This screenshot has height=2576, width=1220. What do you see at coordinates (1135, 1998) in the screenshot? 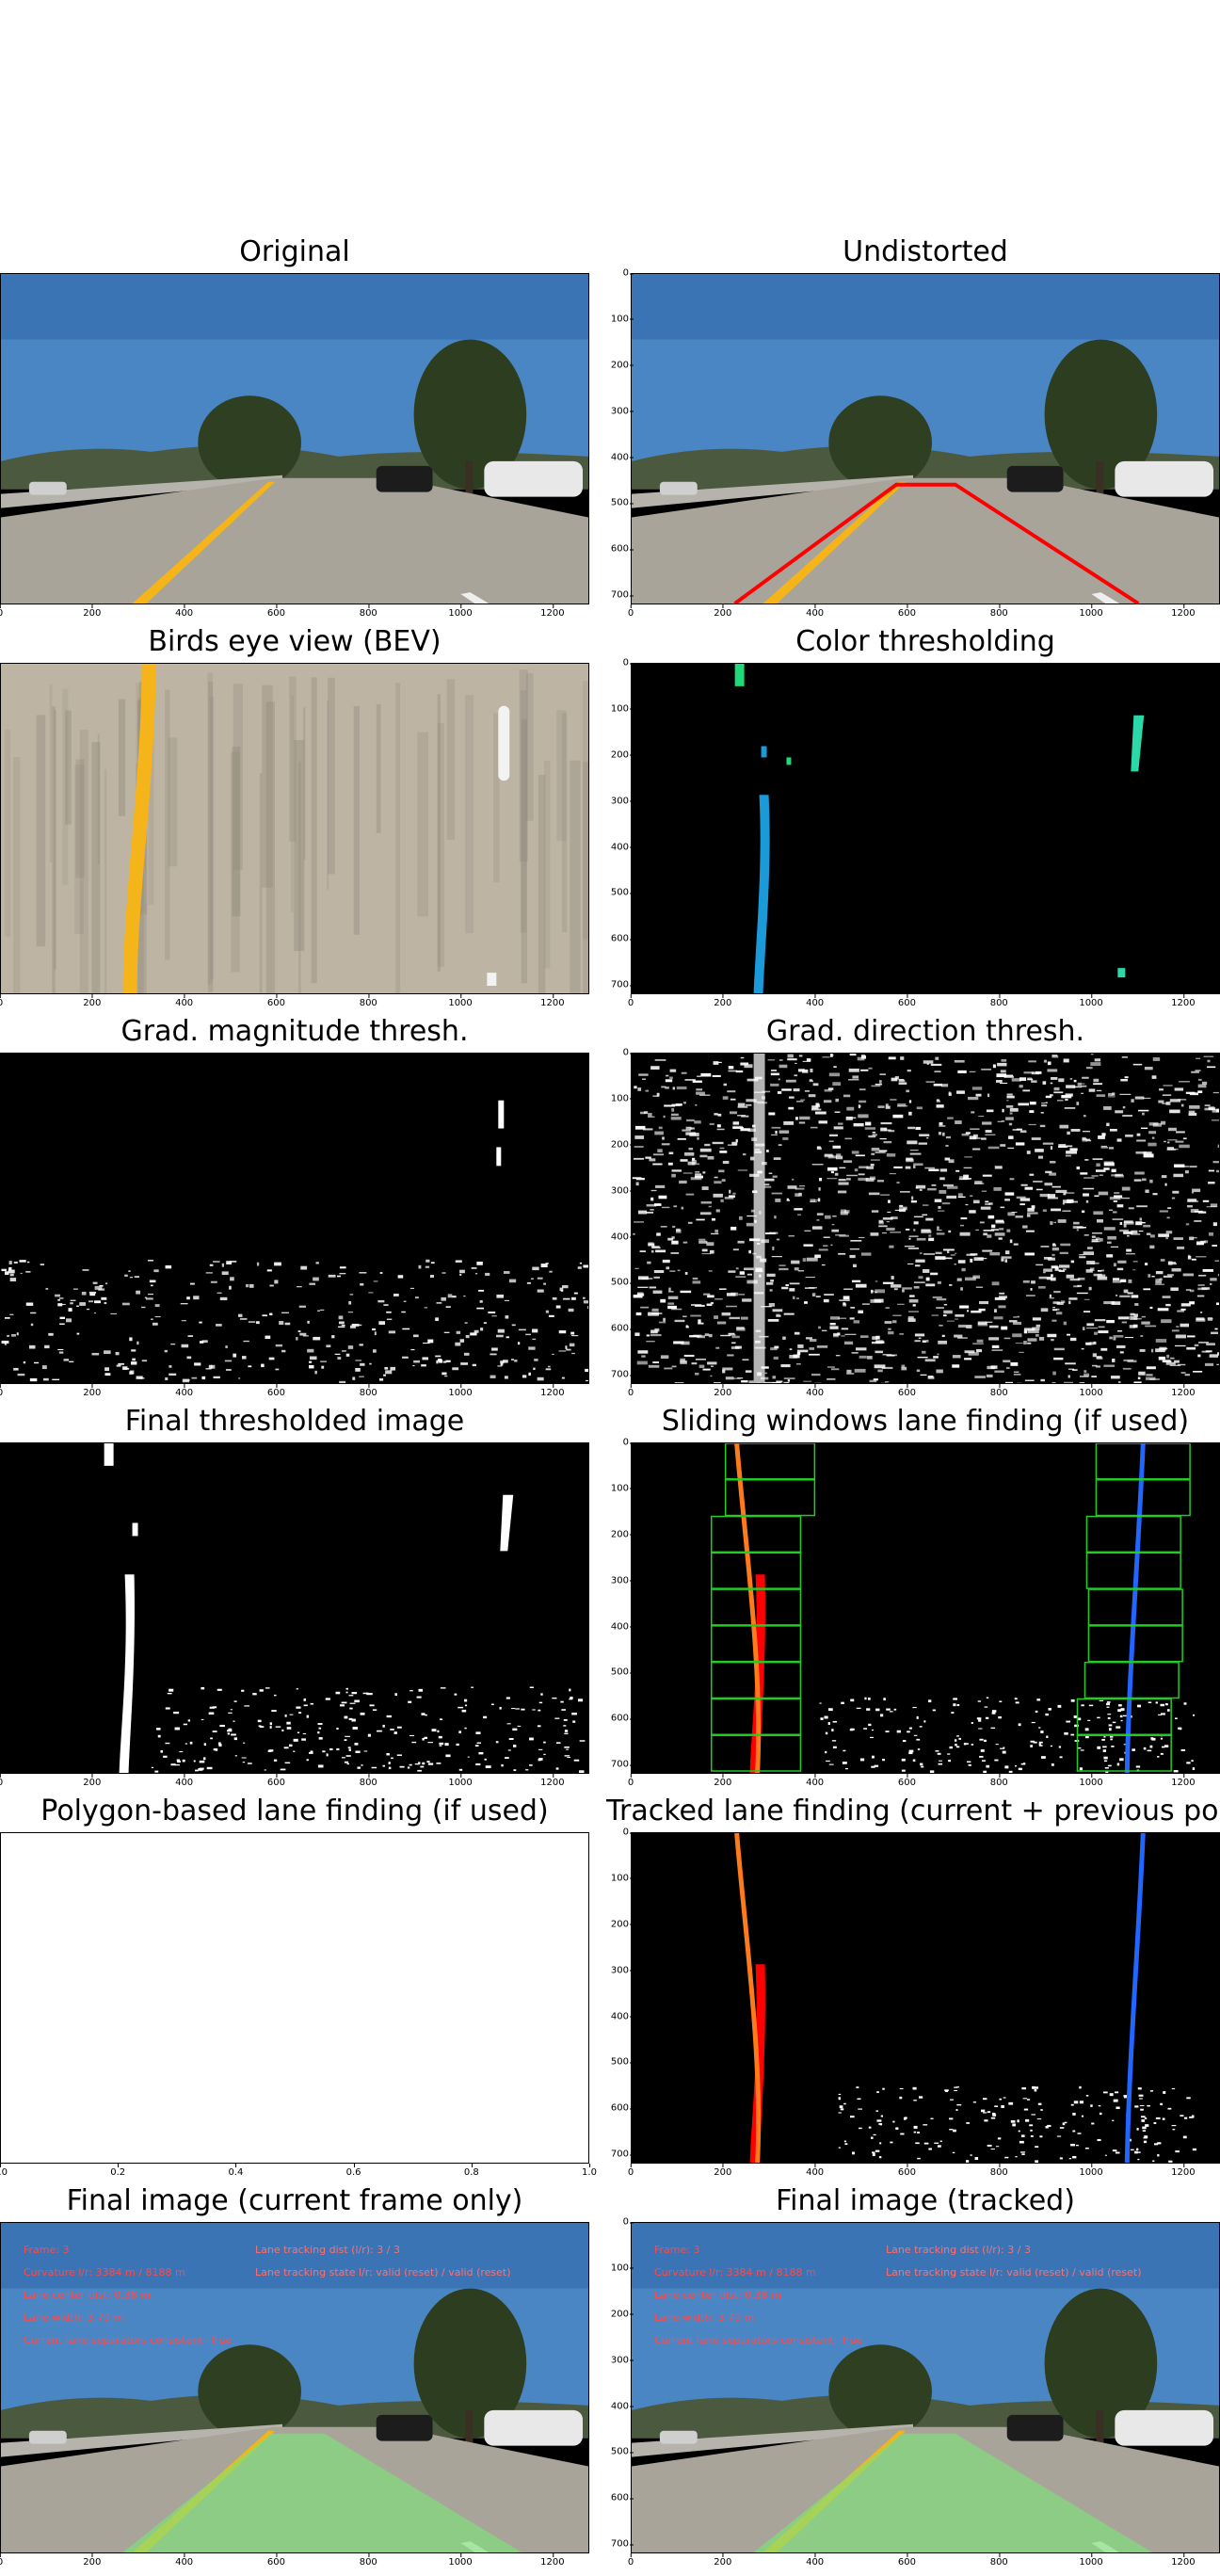
I see `tracked-right-fit` at bounding box center [1135, 1998].